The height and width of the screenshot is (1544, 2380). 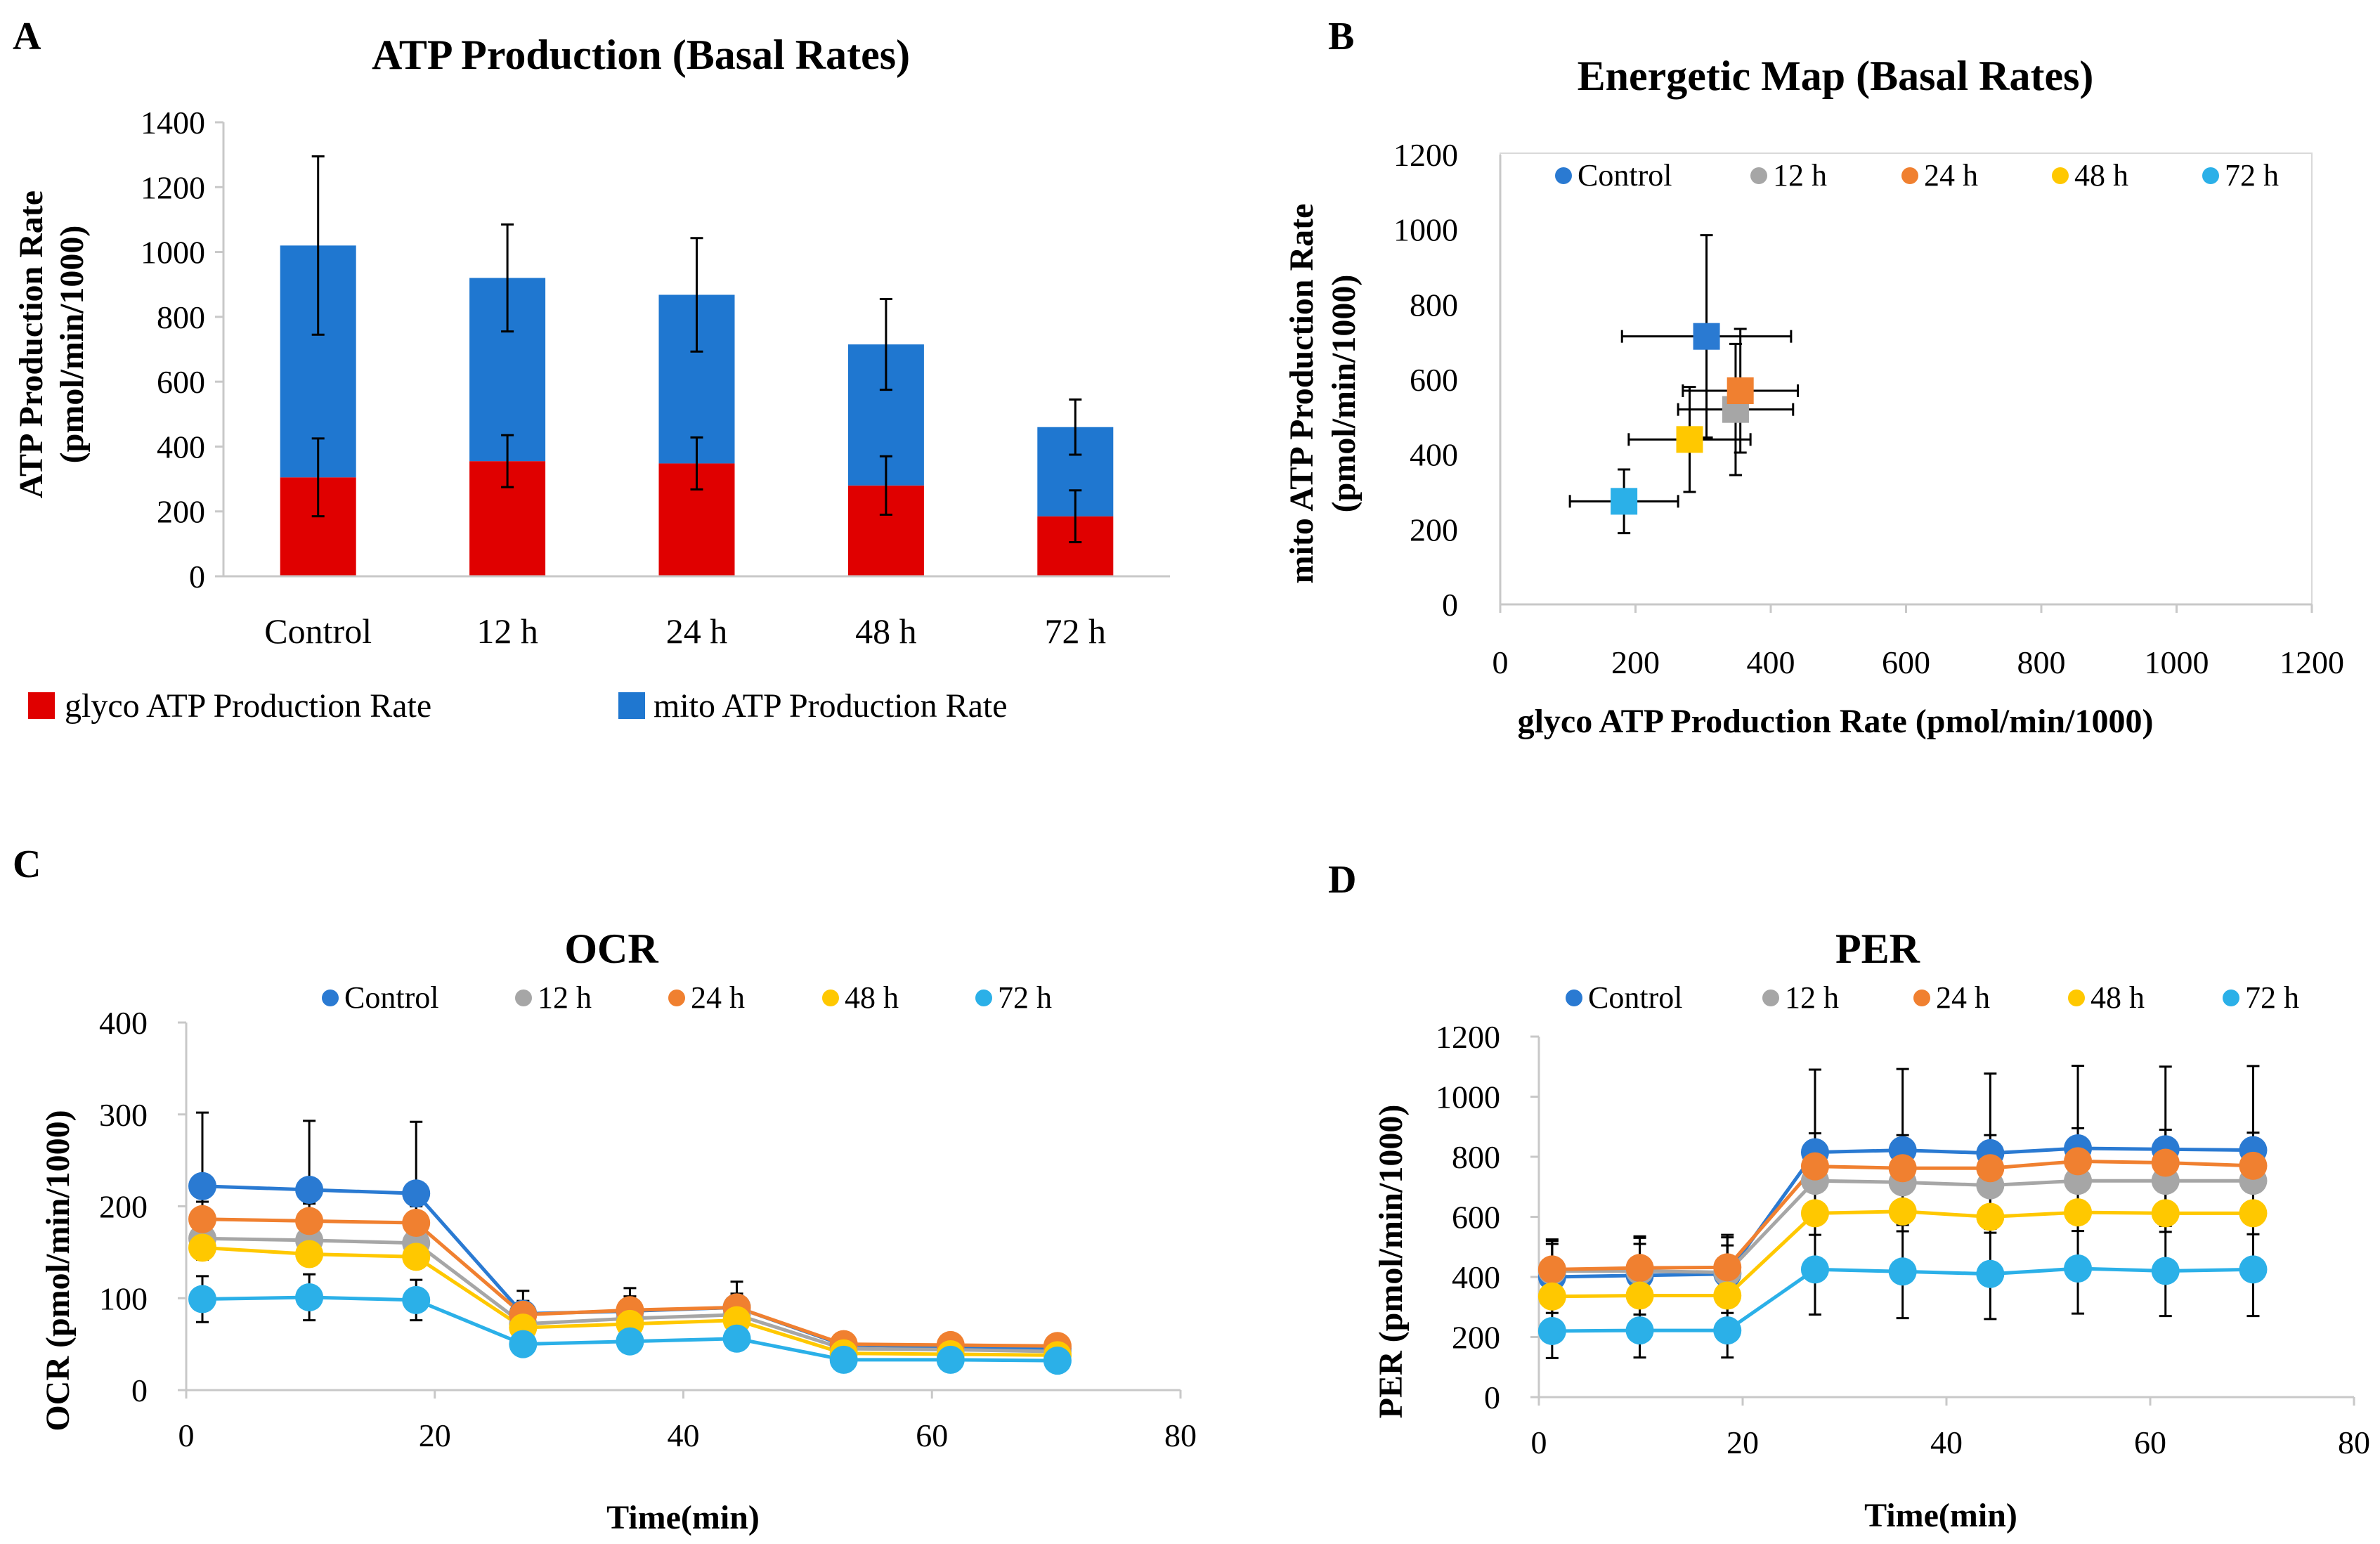 What do you see at coordinates (1940, 1515) in the screenshot?
I see `panel-d-xlabel: Time(min)` at bounding box center [1940, 1515].